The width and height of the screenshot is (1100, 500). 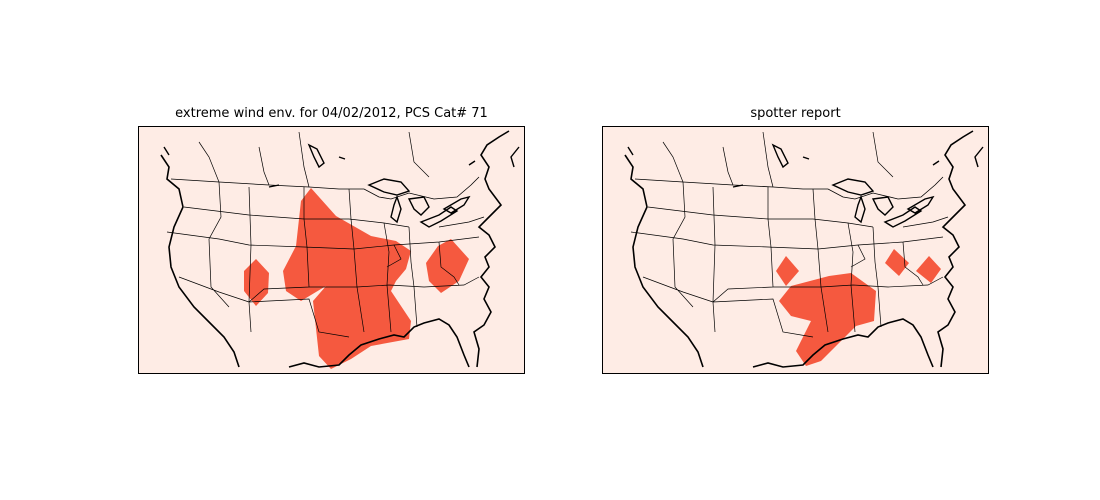 What do you see at coordinates (795, 113) in the screenshot?
I see `panel-title-right: spotter report` at bounding box center [795, 113].